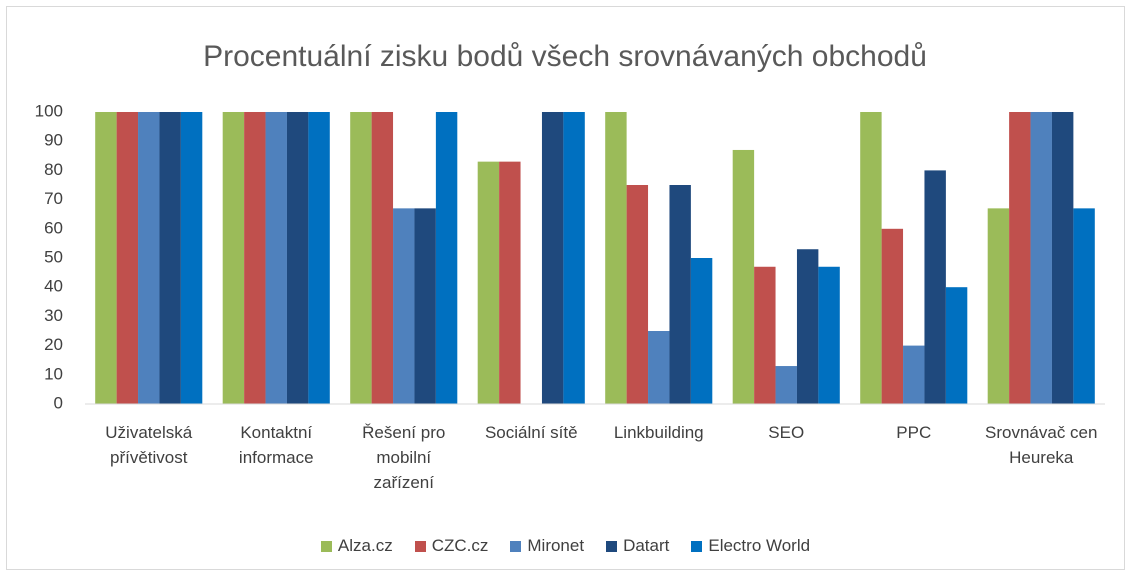  Describe the element at coordinates (53, 315) in the screenshot. I see `y-tick-label: 30` at that location.